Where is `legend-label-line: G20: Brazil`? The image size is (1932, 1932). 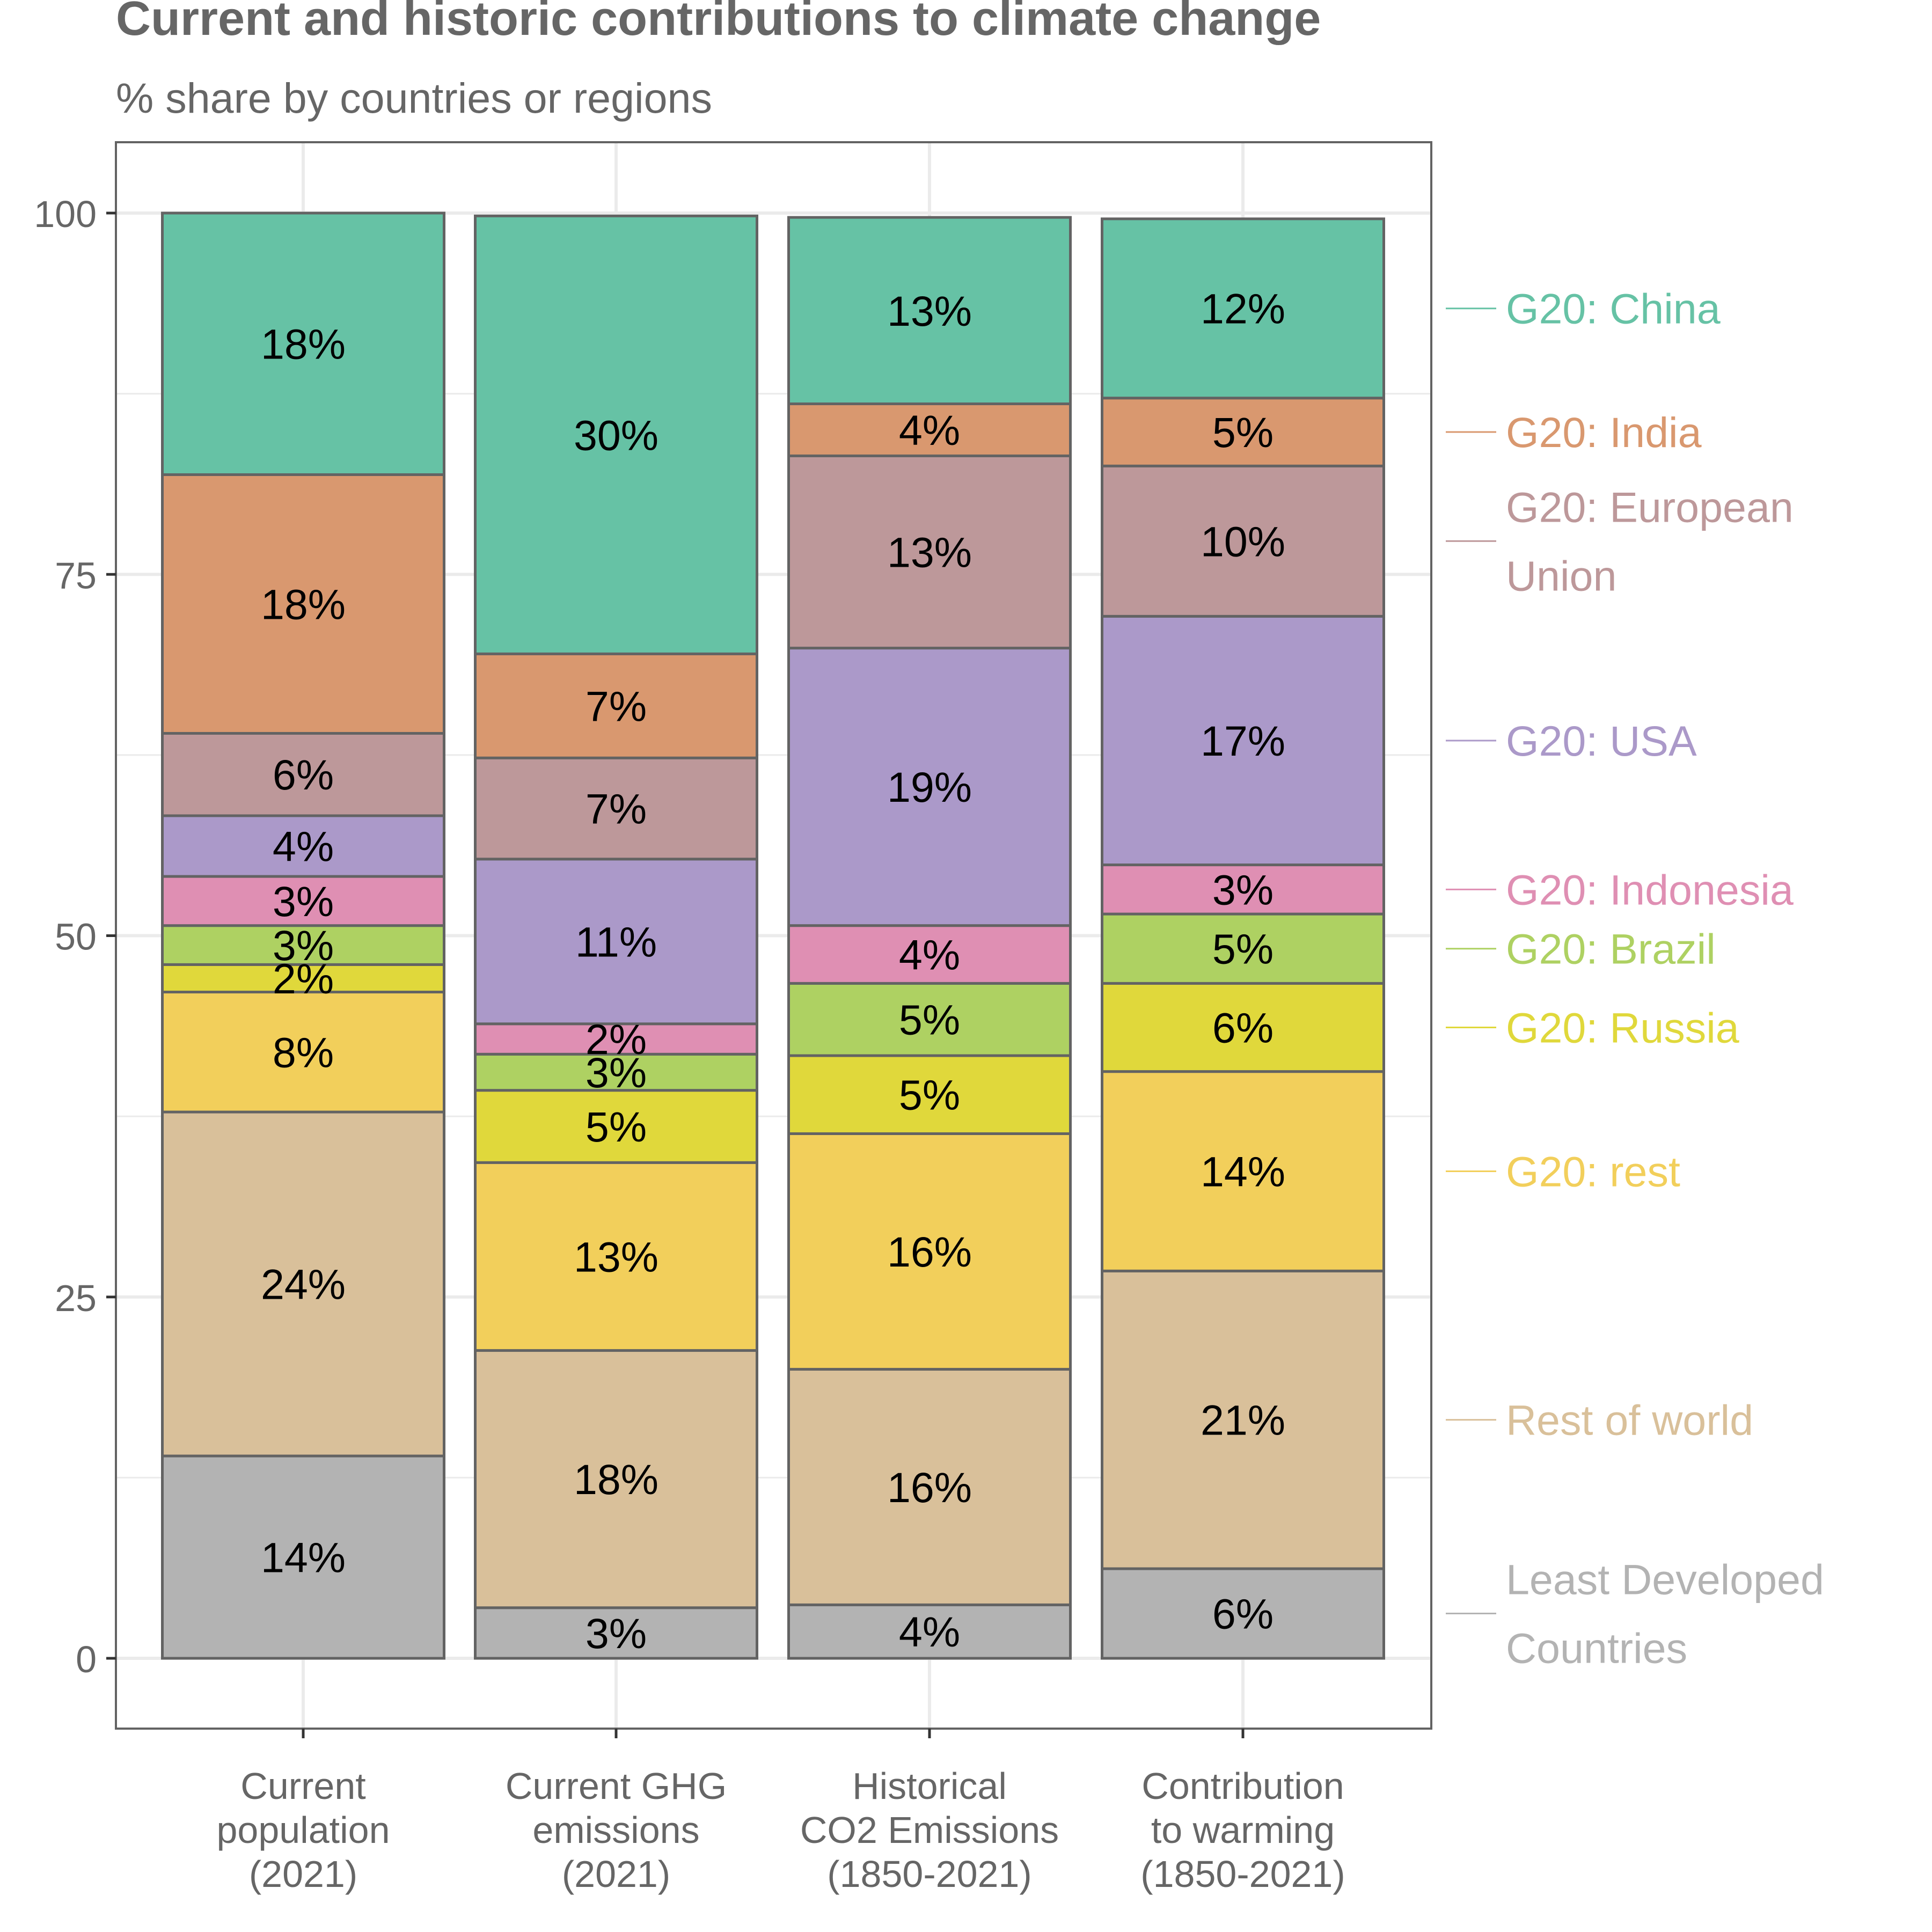
legend-label-line: G20: Brazil is located at coordinates (1611, 949).